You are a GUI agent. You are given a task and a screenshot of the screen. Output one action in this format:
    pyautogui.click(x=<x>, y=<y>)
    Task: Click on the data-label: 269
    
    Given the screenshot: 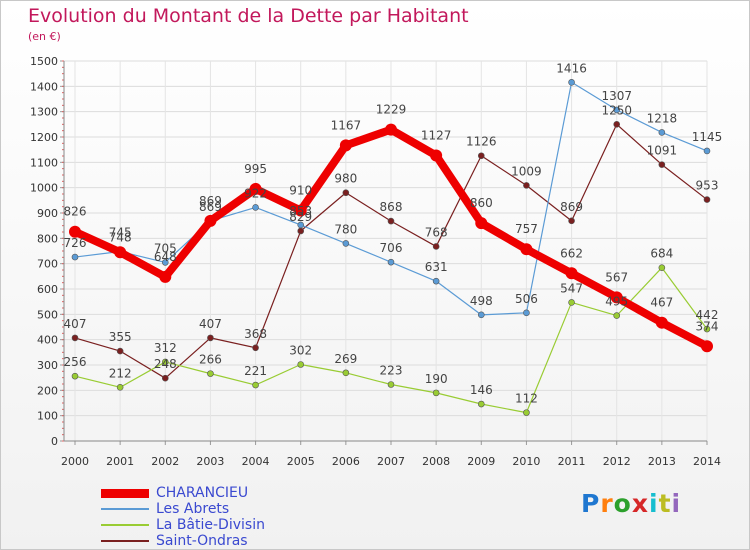 What is the action you would take?
    pyautogui.click(x=345, y=359)
    